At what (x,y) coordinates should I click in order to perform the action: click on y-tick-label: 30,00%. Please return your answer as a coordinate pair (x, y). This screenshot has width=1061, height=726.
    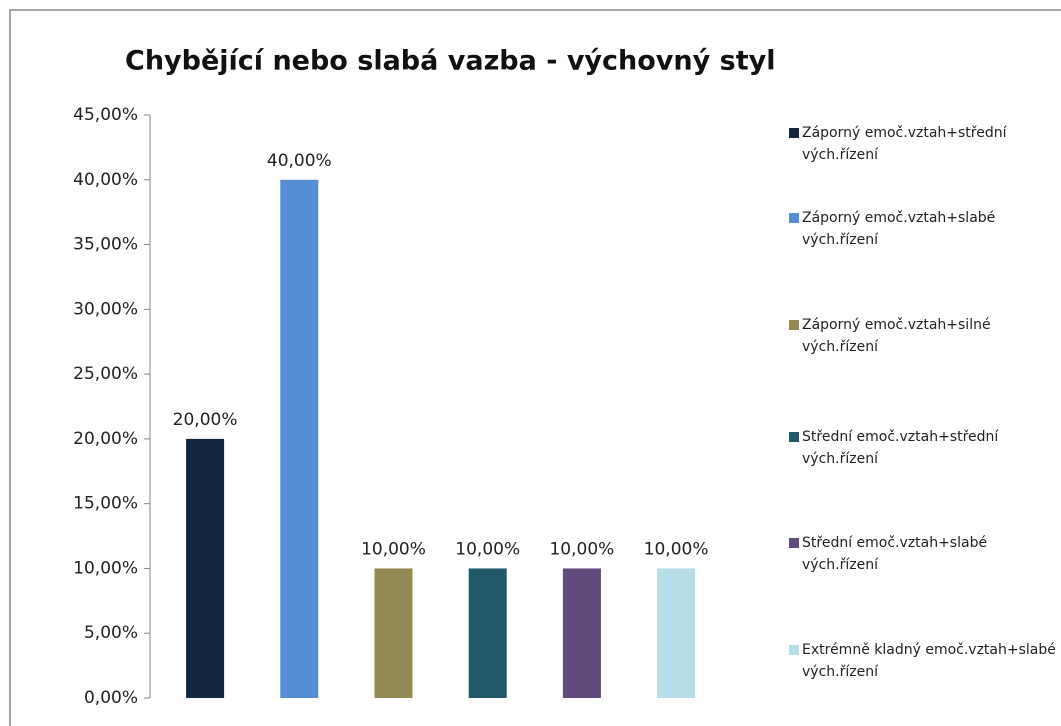
    Looking at the image, I should click on (105, 309).